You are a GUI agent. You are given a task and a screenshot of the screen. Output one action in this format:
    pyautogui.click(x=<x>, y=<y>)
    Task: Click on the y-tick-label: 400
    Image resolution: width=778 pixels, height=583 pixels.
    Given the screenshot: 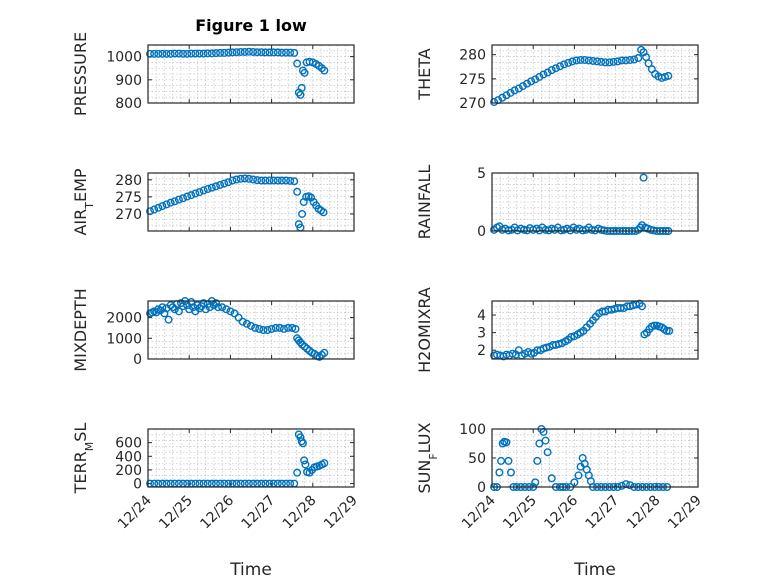 What is the action you would take?
    pyautogui.click(x=128, y=457)
    